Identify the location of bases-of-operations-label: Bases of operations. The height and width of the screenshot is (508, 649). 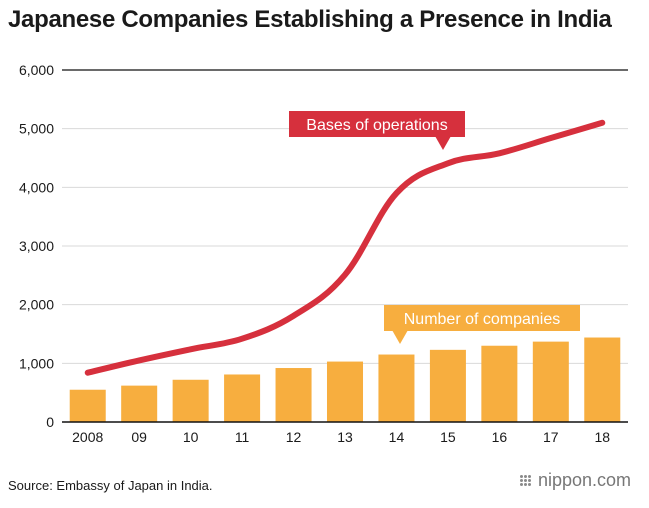
(377, 130).